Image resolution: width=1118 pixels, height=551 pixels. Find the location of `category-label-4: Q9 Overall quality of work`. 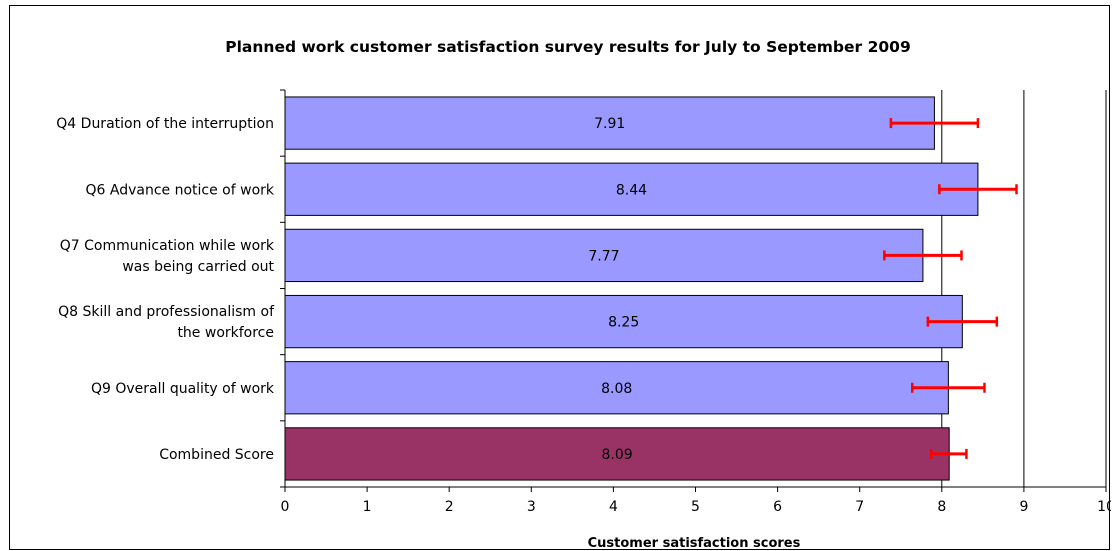

category-label-4: Q9 Overall quality of work is located at coordinates (183, 389).